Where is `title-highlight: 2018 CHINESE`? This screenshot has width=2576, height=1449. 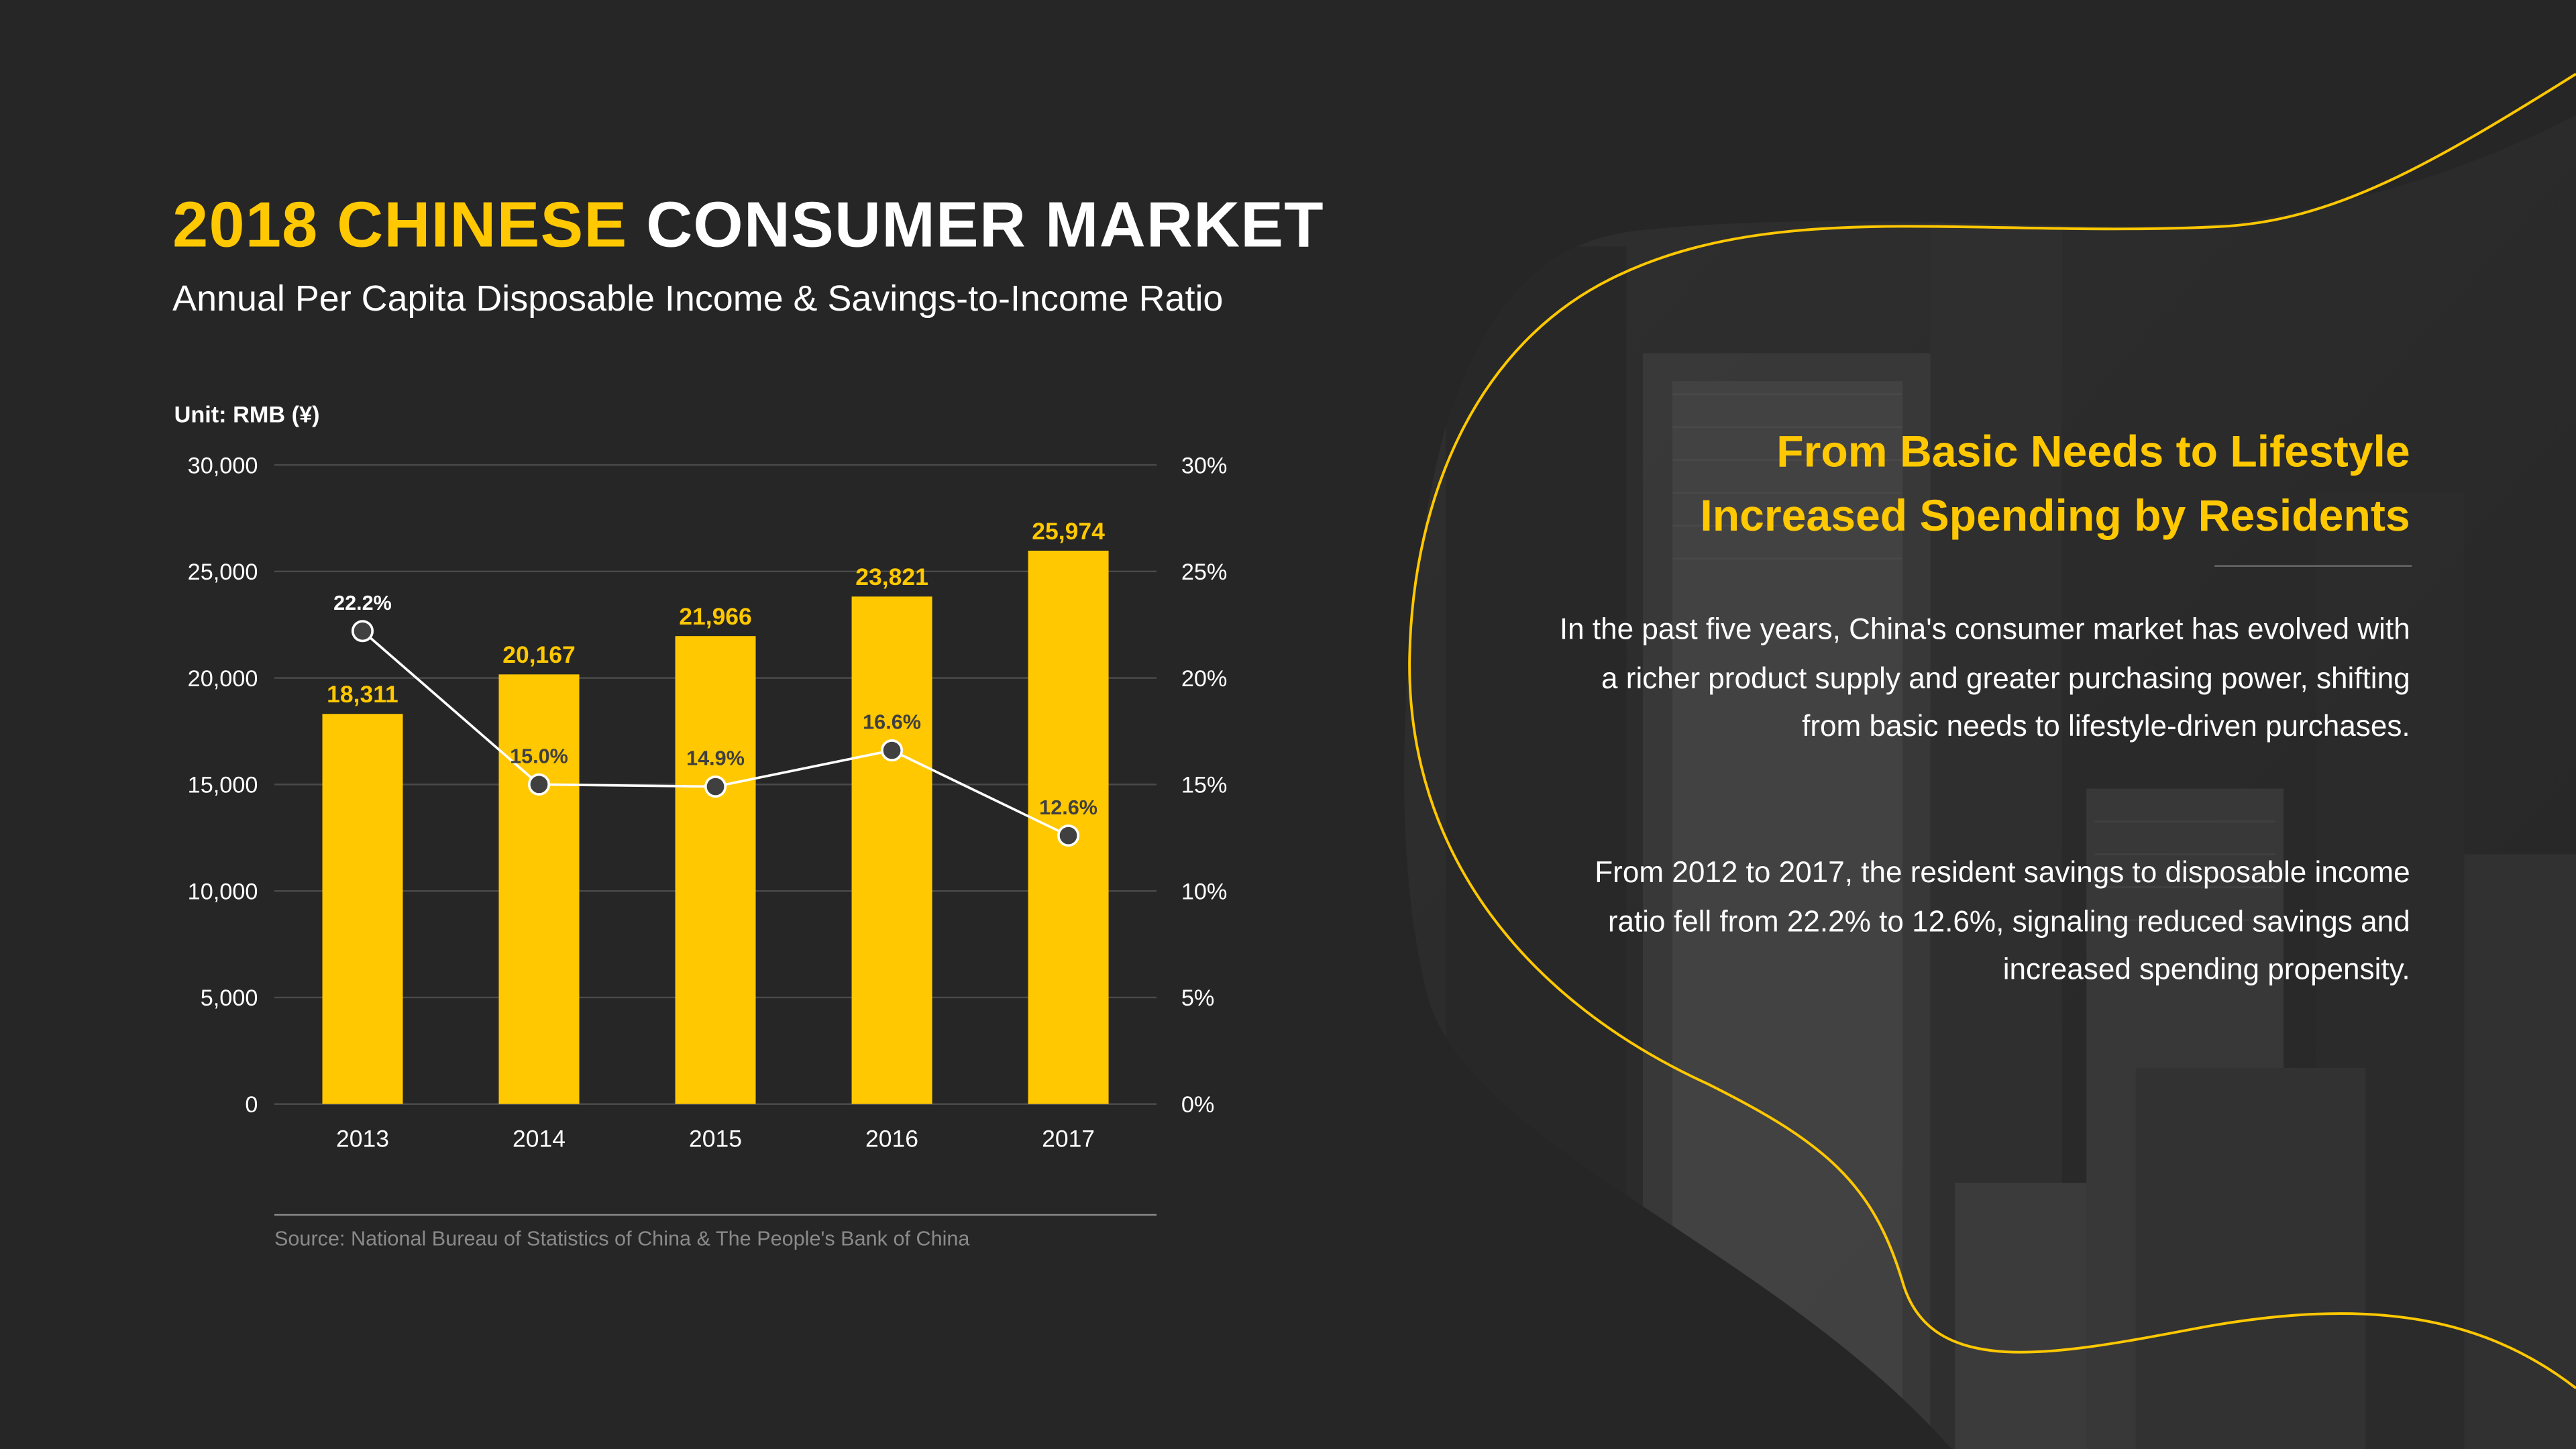 title-highlight: 2018 CHINESE is located at coordinates (400, 226).